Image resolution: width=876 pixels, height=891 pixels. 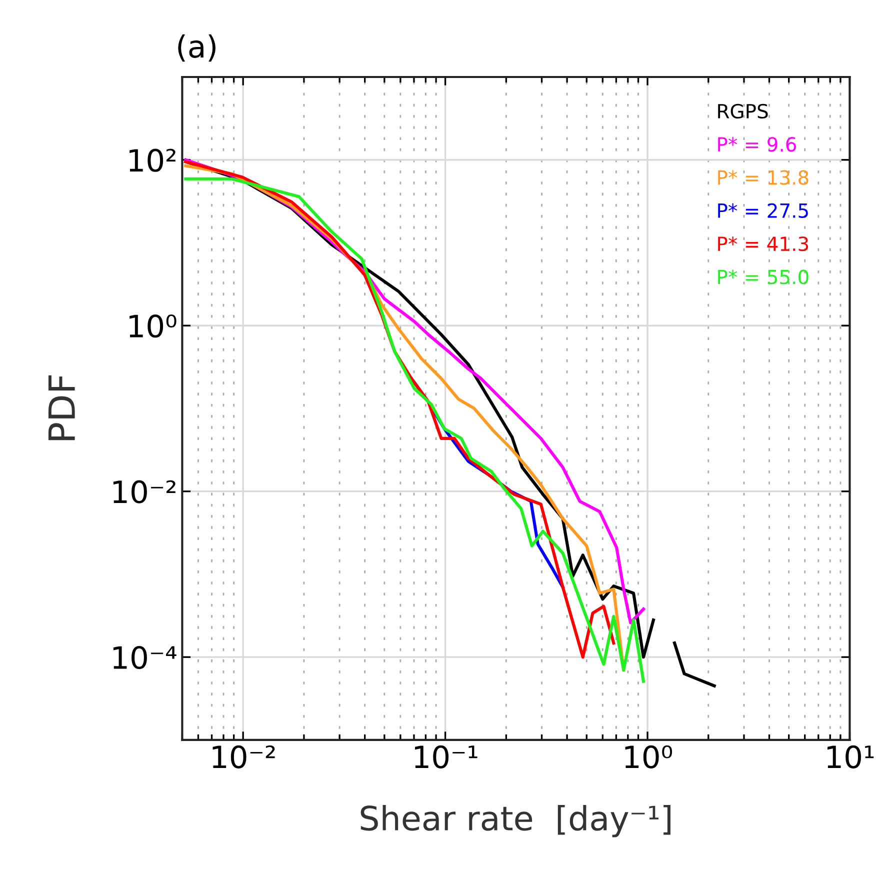 I want to click on x-tick-label: 10¹, so click(x=851, y=756).